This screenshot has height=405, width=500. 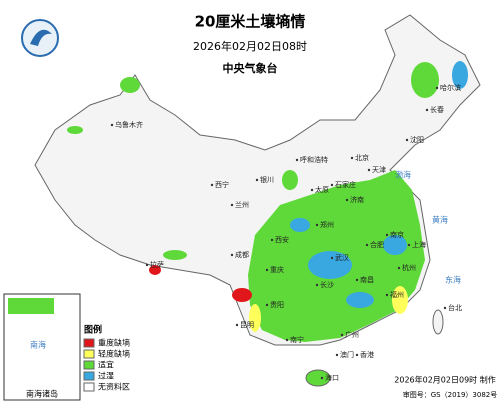 I want to click on legend-label: 适宜, so click(x=106, y=365).